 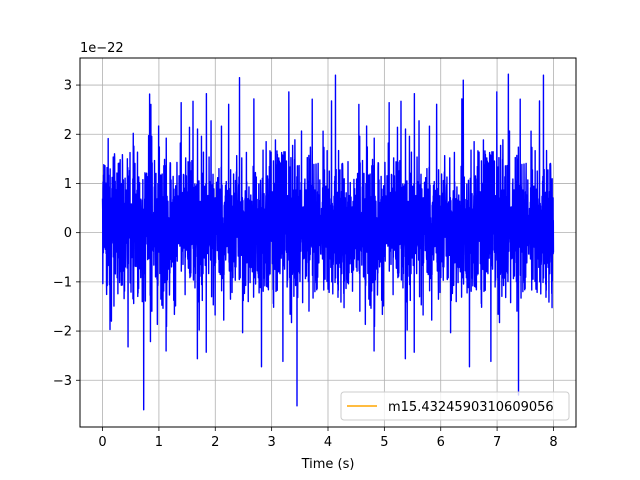 I want to click on legend-box, so click(x=455, y=406).